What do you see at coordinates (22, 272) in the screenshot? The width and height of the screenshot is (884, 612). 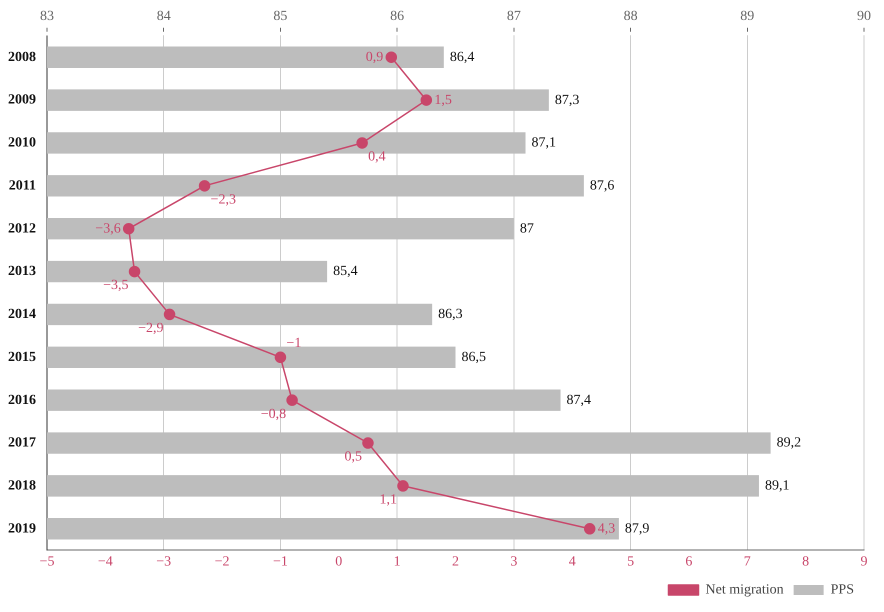 I see `y-tick-label: 2013` at bounding box center [22, 272].